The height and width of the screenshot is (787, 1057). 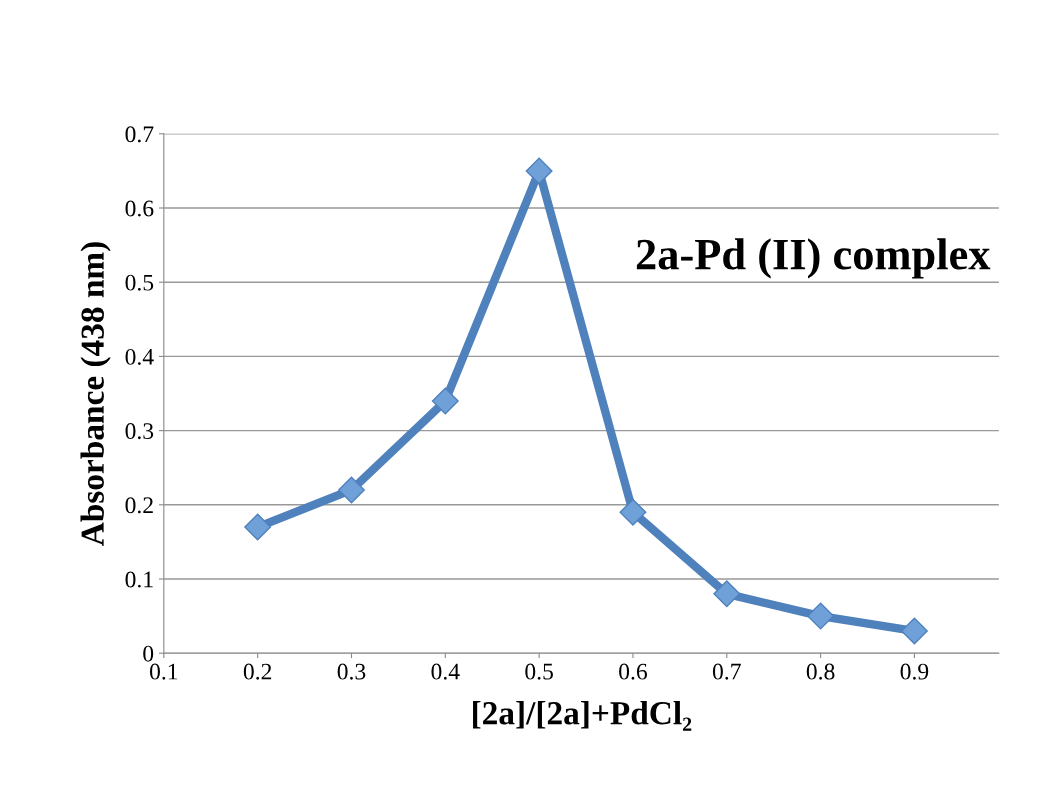 I want to click on x-tick-label: 0.8, so click(x=820, y=671).